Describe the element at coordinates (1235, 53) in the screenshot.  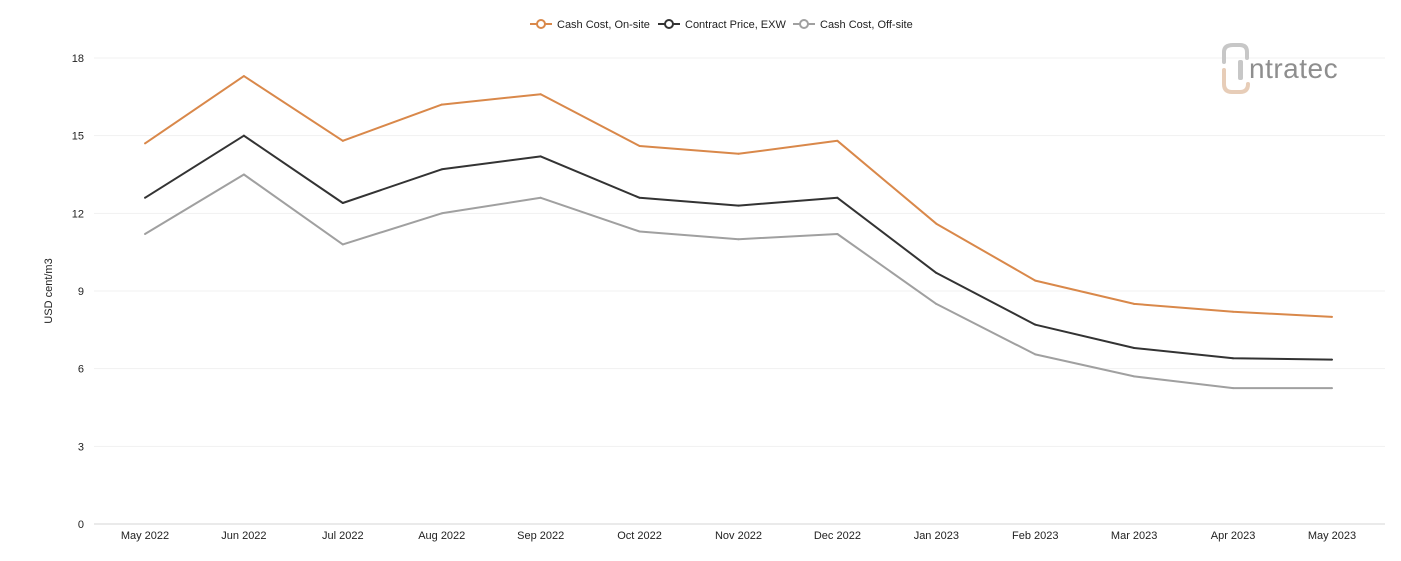
I see `logo-mark-top` at that location.